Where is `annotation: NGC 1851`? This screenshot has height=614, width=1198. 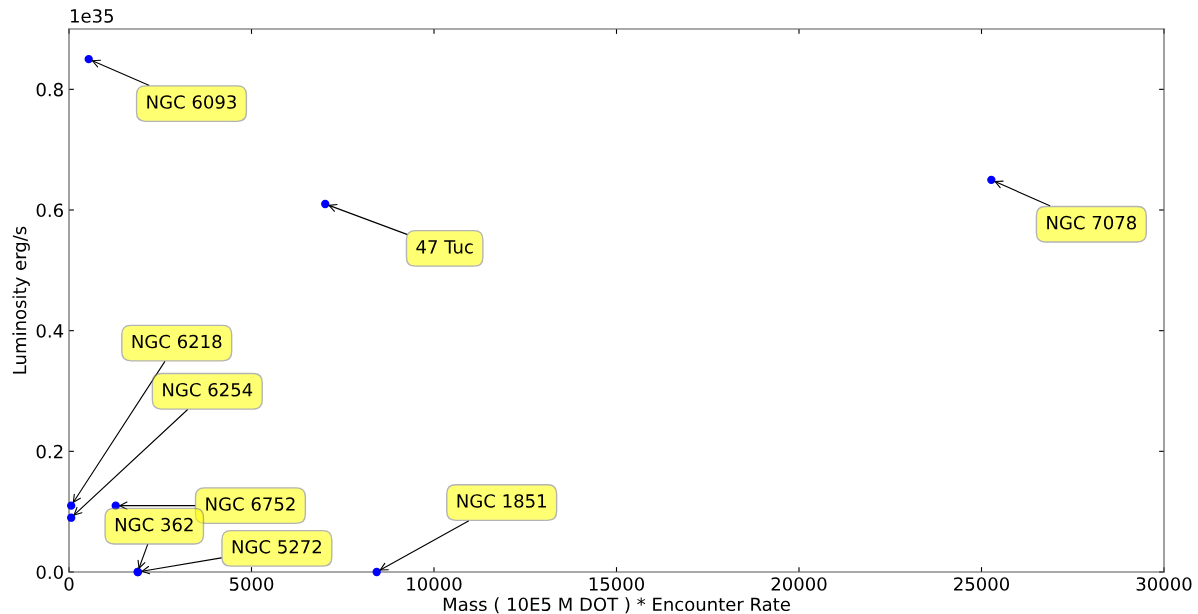
annotation: NGC 1851 is located at coordinates (501, 501).